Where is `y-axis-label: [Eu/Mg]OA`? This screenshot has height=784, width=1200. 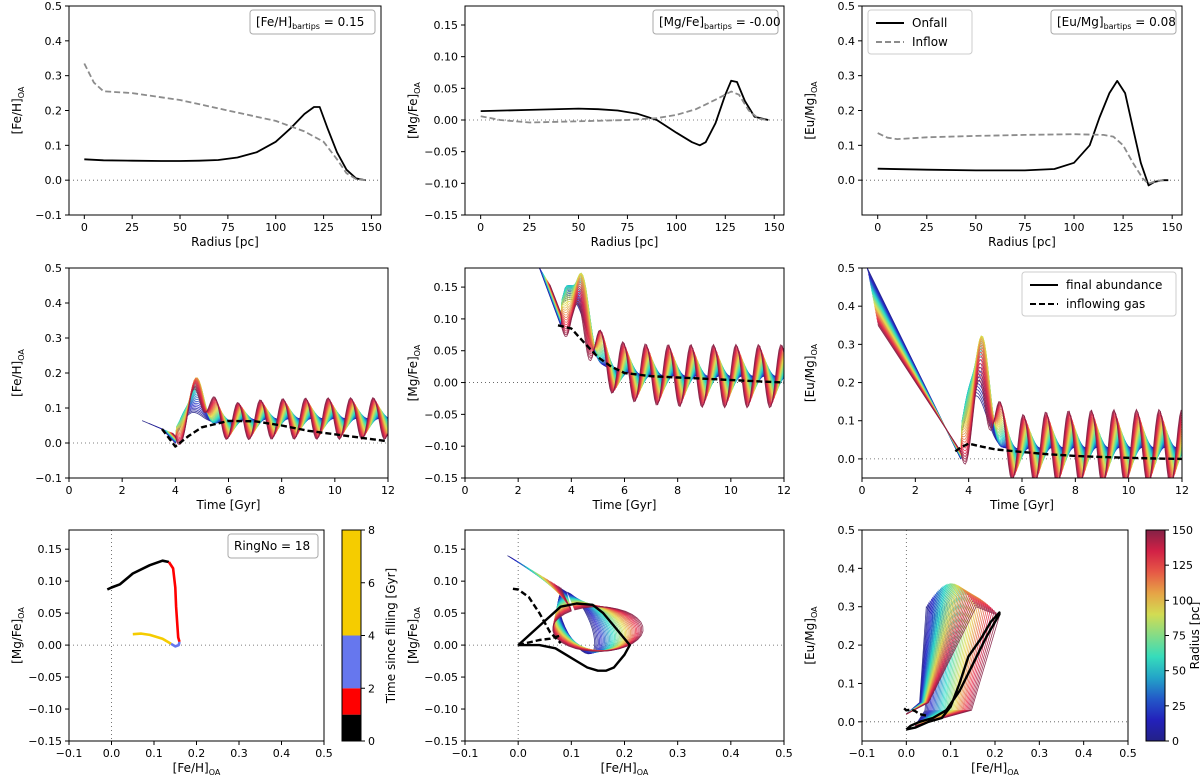
y-axis-label: [Eu/Mg]OA is located at coordinates (811, 372).